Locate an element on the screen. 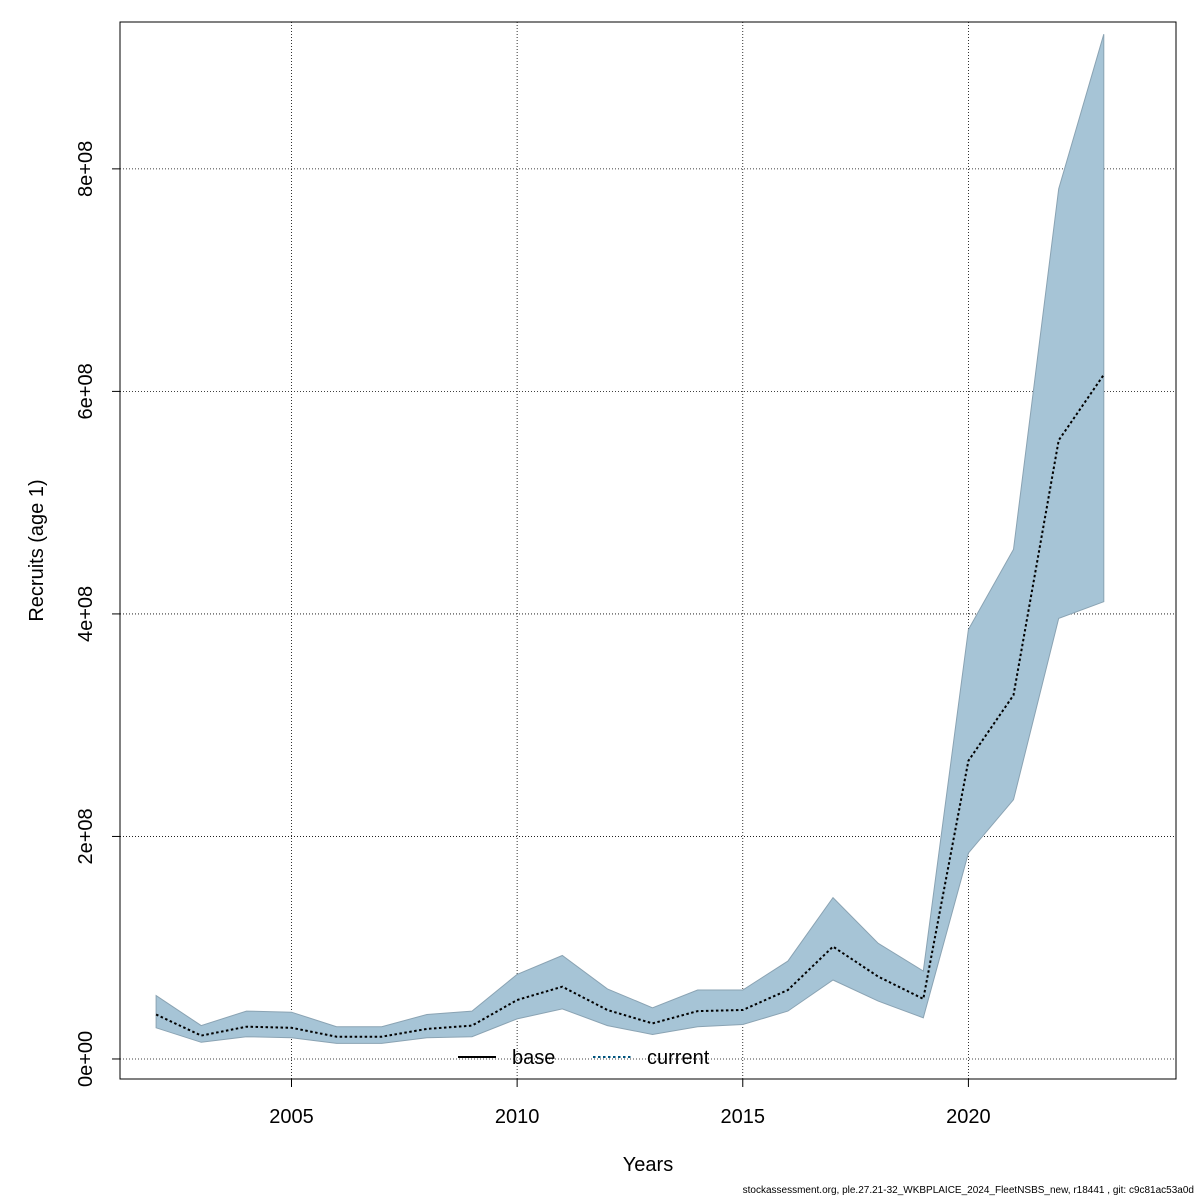 The height and width of the screenshot is (1200, 1200). x-tick-label-2015: 2015 is located at coordinates (743, 1117).